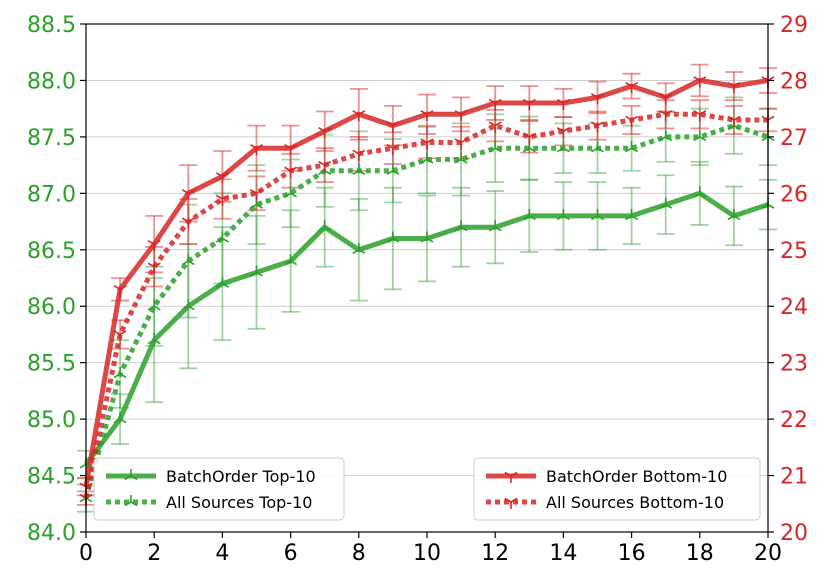 The width and height of the screenshot is (830, 585). I want to click on tick-label-x: 20, so click(768, 553).